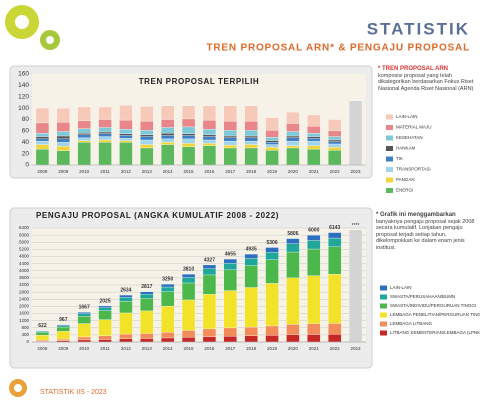 Image resolution: width=480 pixels, height=403 pixels. Describe the element at coordinates (25, 334) in the screenshot. I see `y-tick-label: 400` at that location.